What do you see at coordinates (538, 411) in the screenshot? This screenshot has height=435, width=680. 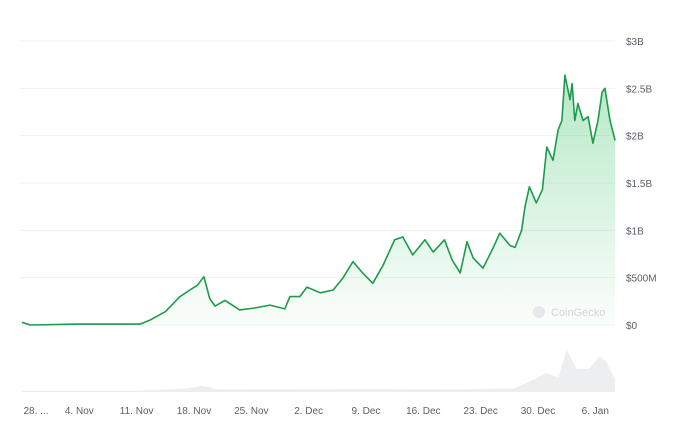 I see `x-tick-label: 30. Dec` at bounding box center [538, 411].